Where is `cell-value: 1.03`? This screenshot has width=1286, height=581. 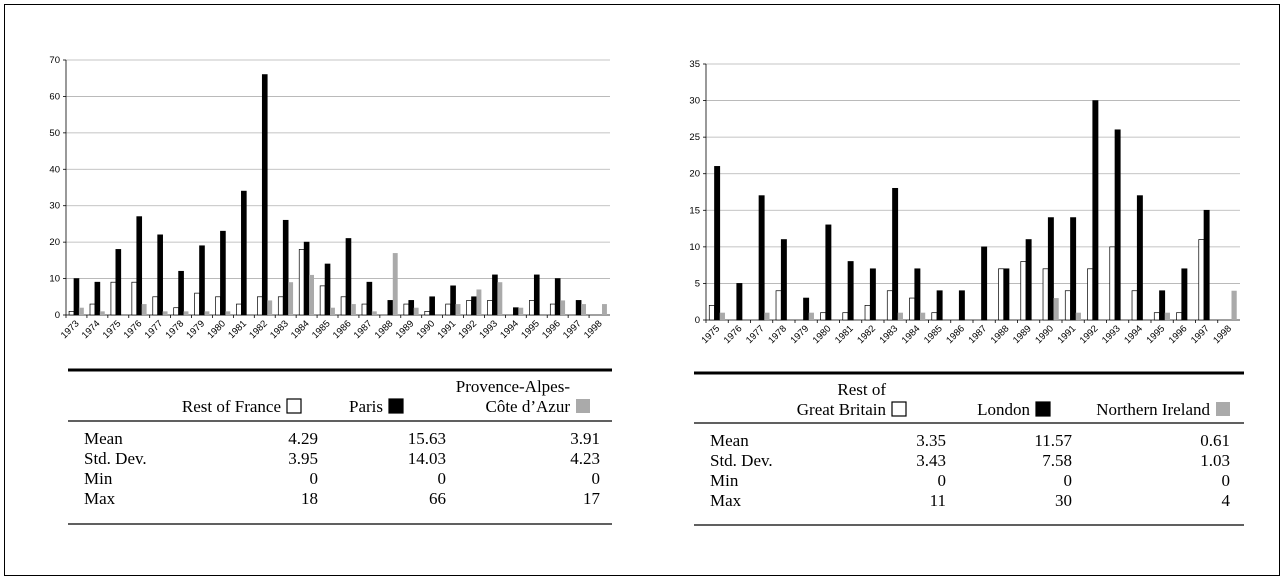
cell-value: 1.03 is located at coordinates (1215, 460).